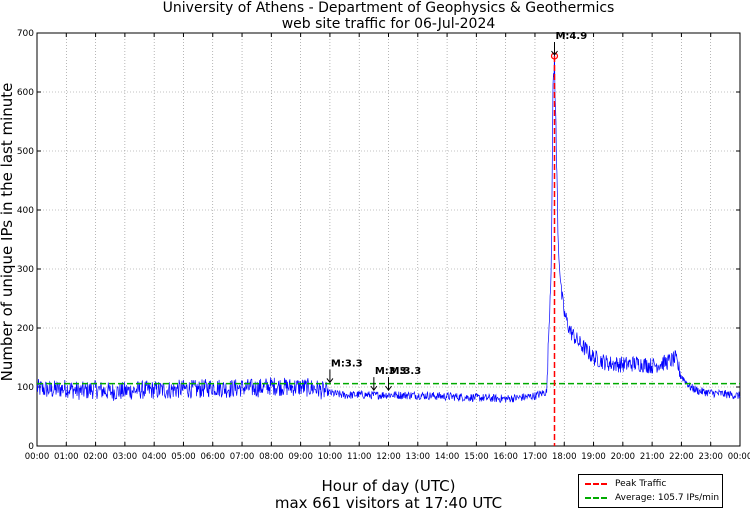 The image size is (750, 512). What do you see at coordinates (300, 457) in the screenshot?
I see `x-tick-label: 09:00` at bounding box center [300, 457].